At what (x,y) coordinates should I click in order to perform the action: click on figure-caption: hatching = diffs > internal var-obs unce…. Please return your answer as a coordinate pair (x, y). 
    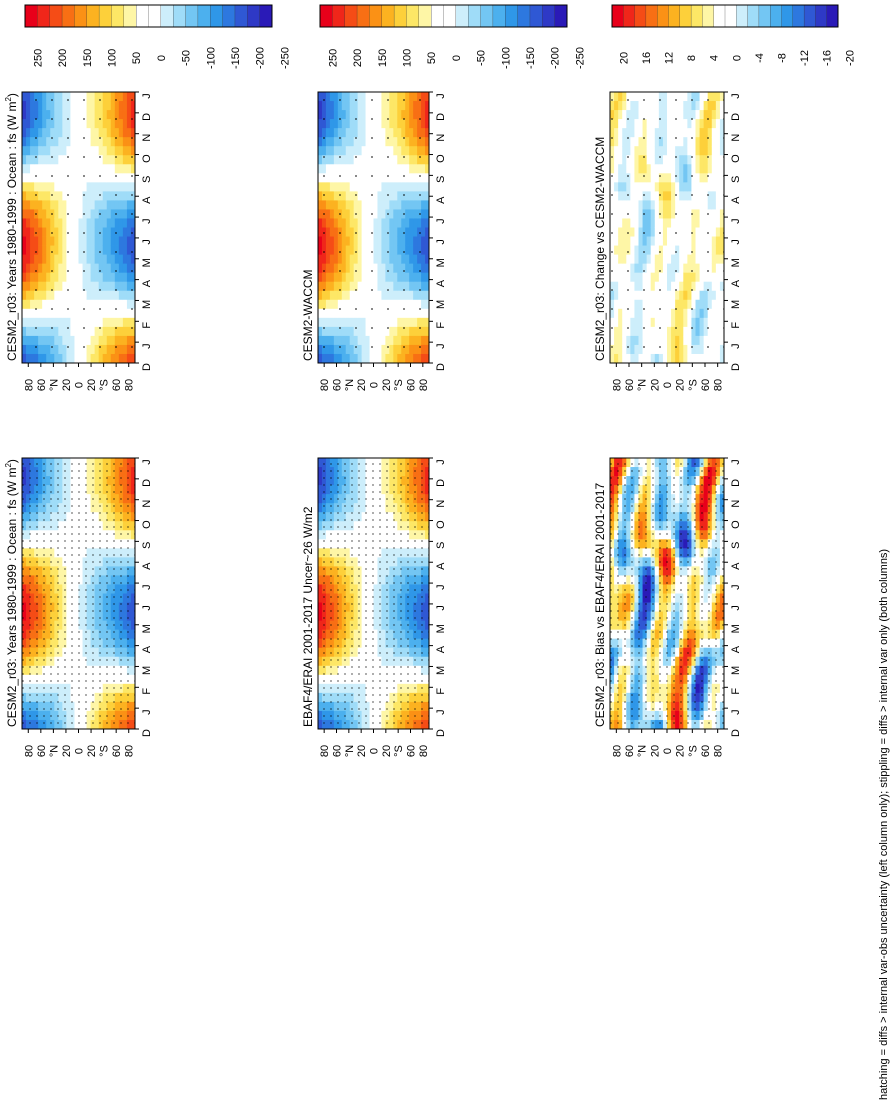
    Looking at the image, I should click on (884, 824).